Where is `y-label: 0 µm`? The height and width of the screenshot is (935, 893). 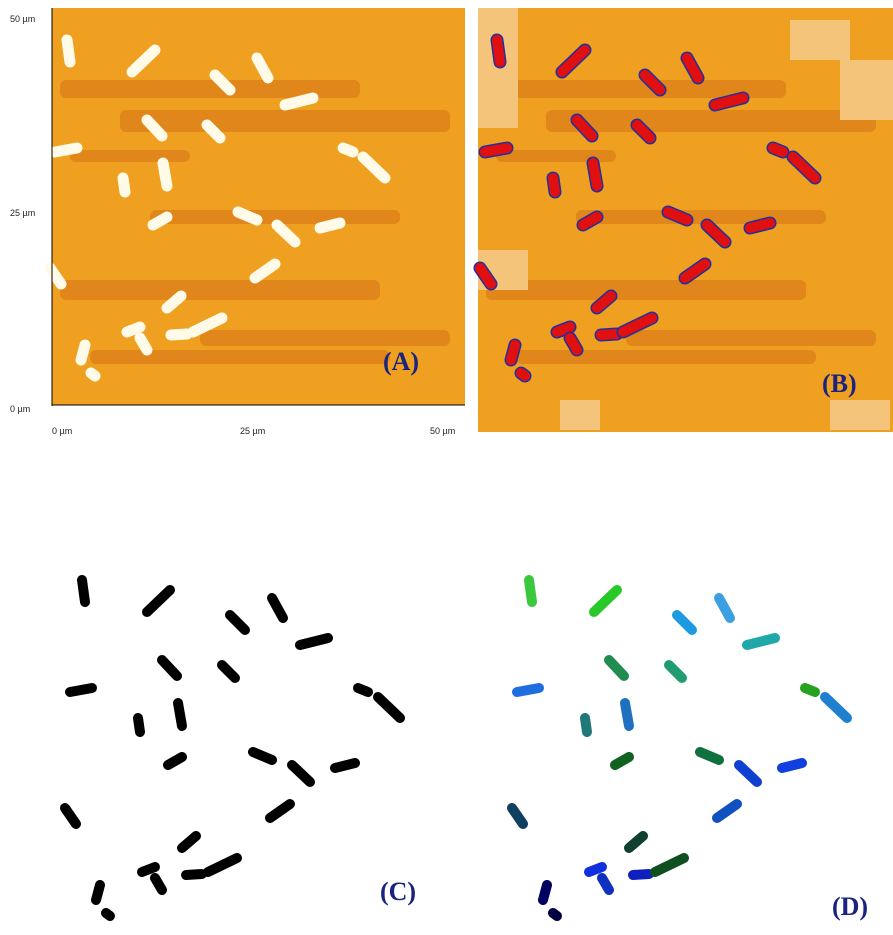
y-label: 0 µm is located at coordinates (20, 409).